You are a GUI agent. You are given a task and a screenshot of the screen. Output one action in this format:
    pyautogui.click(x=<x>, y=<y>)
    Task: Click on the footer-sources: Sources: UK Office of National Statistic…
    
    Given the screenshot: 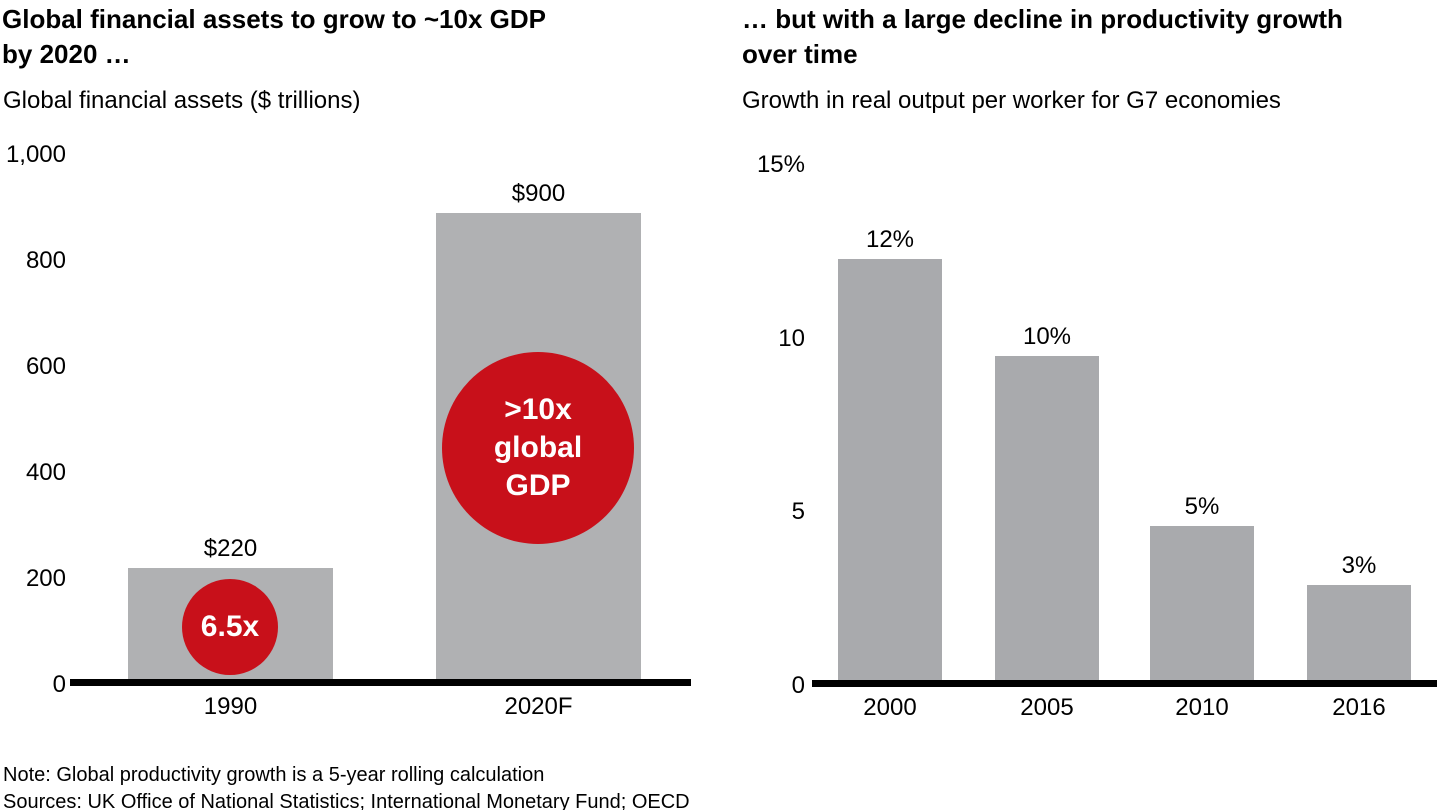 What is the action you would take?
    pyautogui.click(x=346, y=800)
    